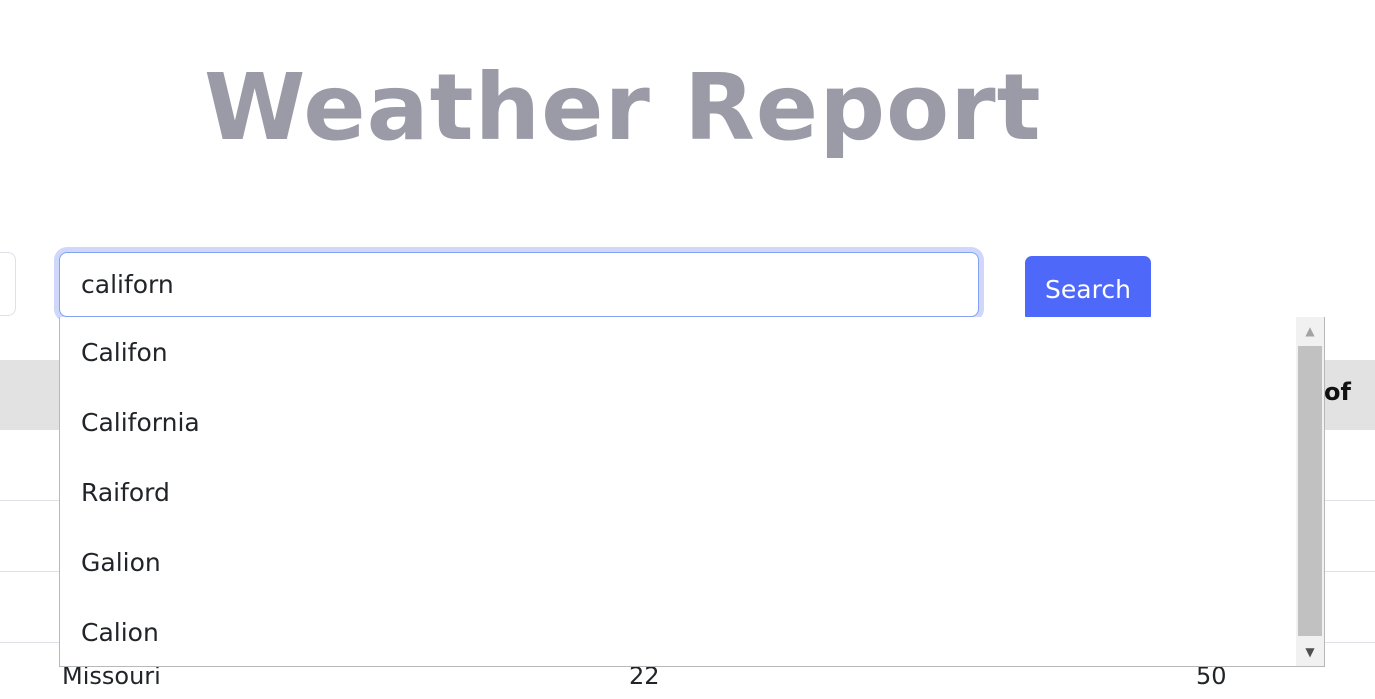 This screenshot has width=1375, height=699. What do you see at coordinates (124, 352) in the screenshot?
I see `autocomplete-option: Califon` at bounding box center [124, 352].